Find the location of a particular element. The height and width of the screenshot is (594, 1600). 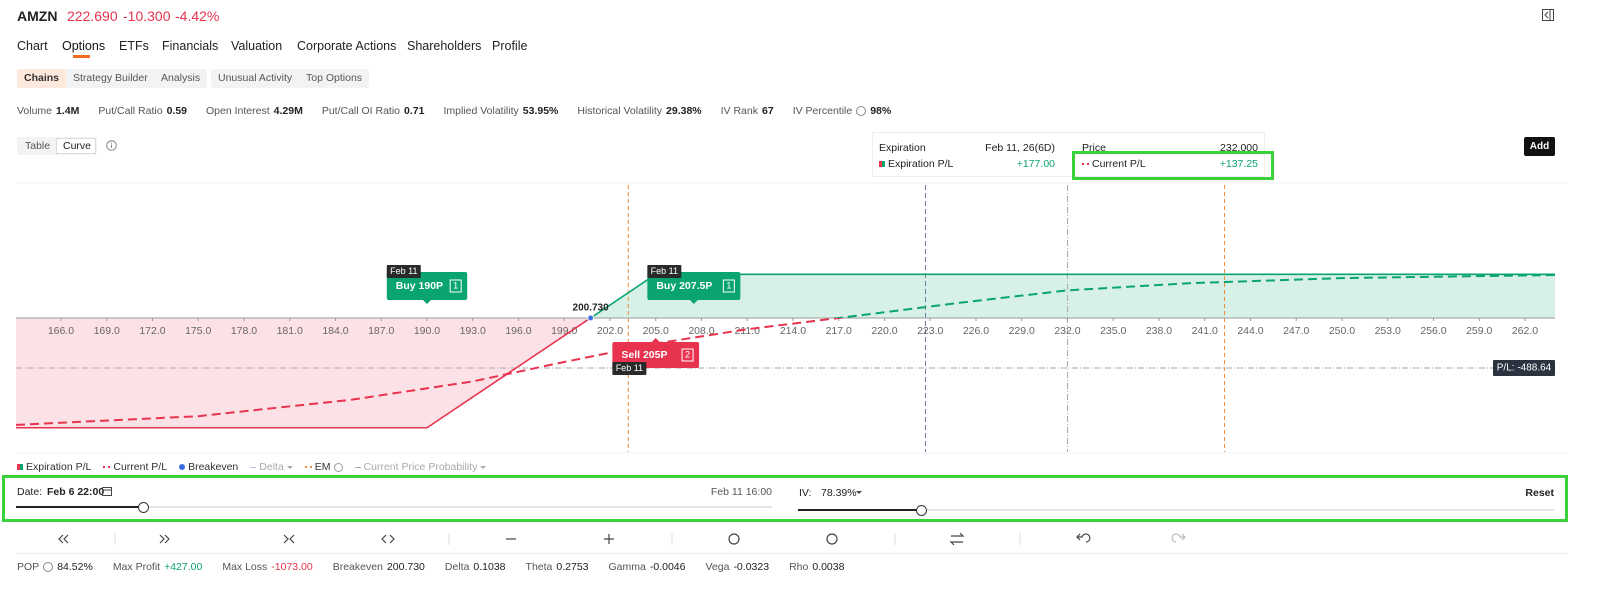

legend-item: Current Price Probability is located at coordinates (420, 467).